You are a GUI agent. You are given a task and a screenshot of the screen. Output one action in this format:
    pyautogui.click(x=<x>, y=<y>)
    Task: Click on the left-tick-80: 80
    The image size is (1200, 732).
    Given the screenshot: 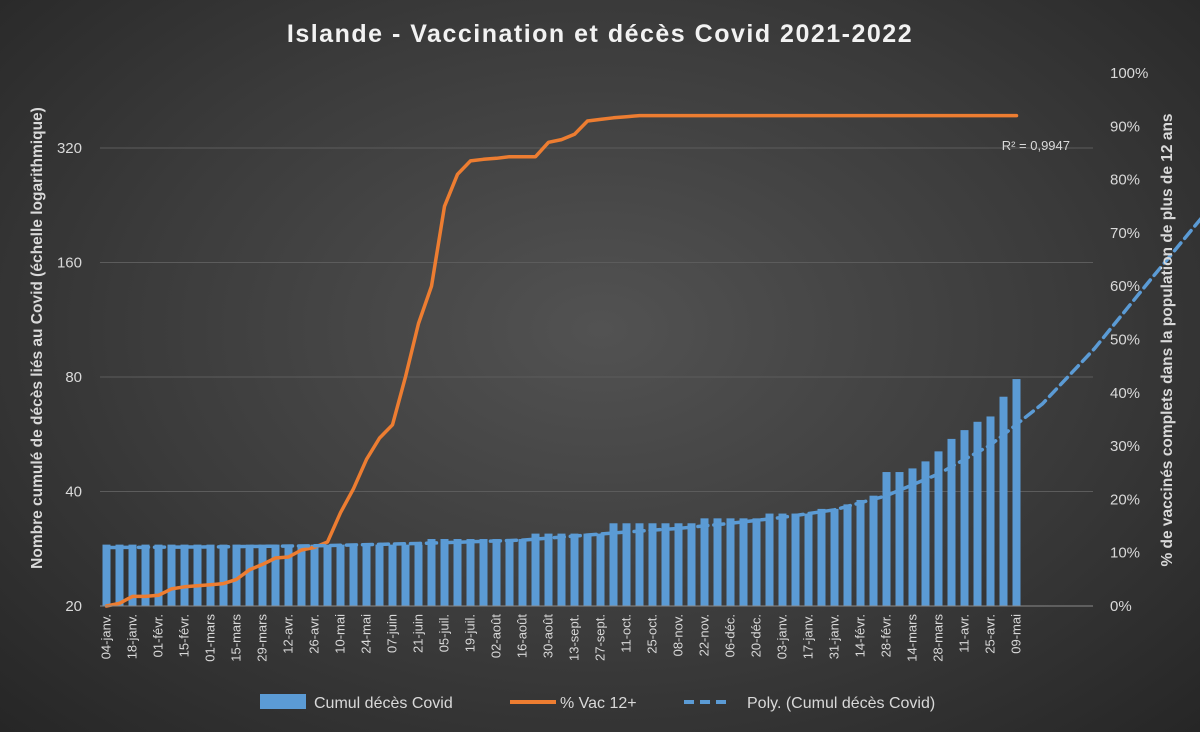 What is the action you would take?
    pyautogui.click(x=73, y=377)
    